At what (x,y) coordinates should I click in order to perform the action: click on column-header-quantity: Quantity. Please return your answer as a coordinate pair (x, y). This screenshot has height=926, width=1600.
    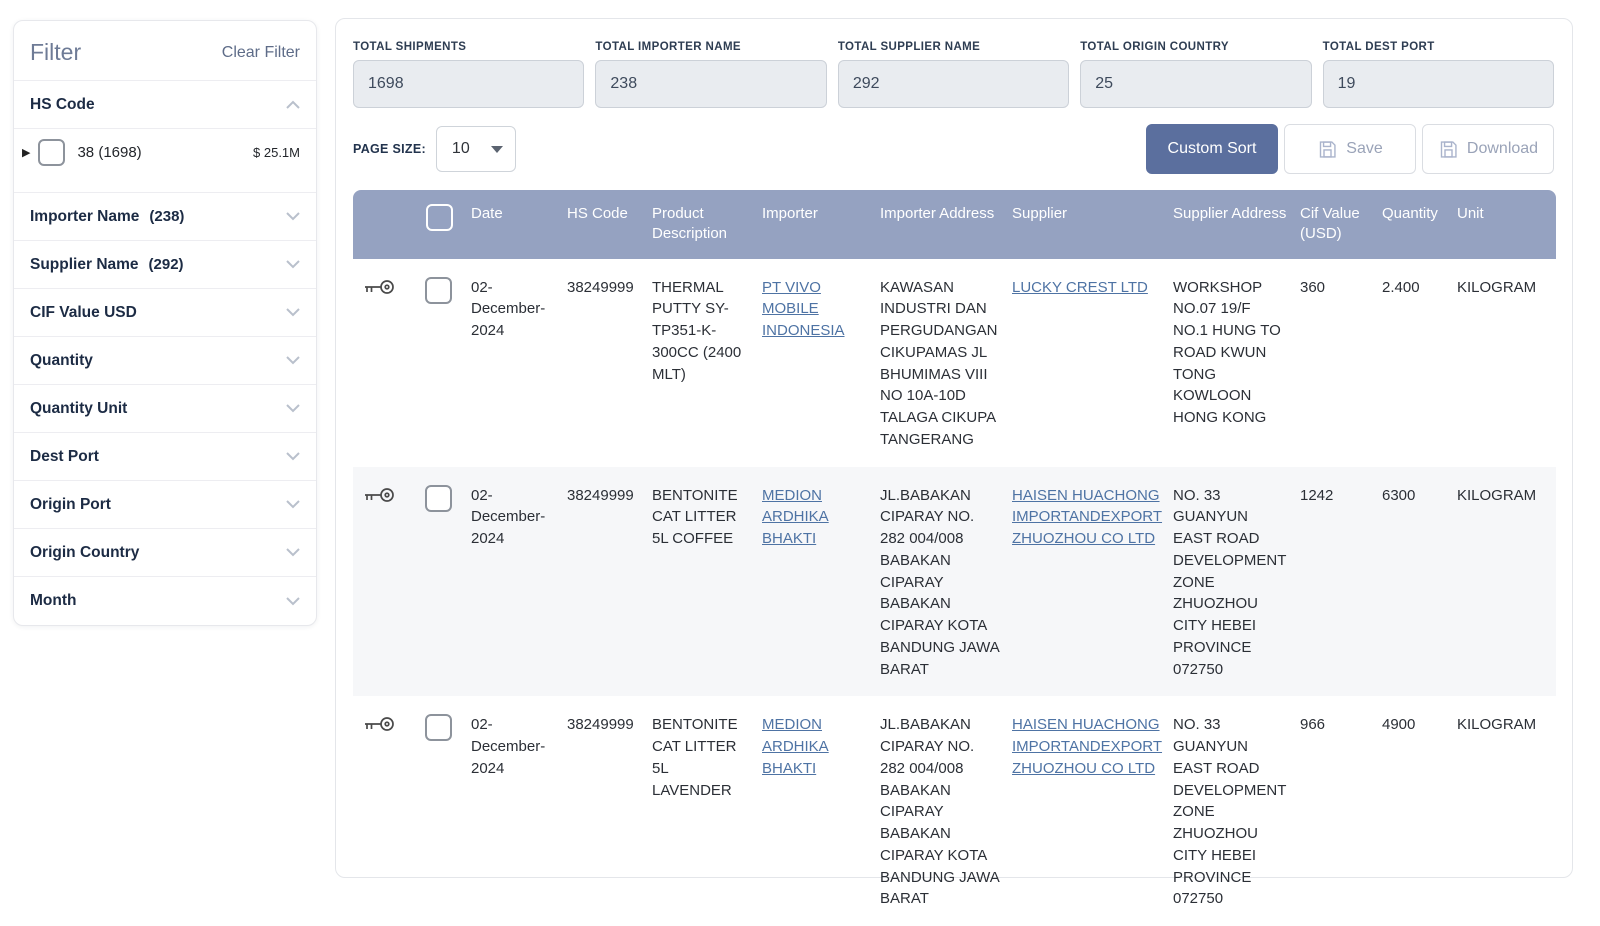
    Looking at the image, I should click on (1410, 213).